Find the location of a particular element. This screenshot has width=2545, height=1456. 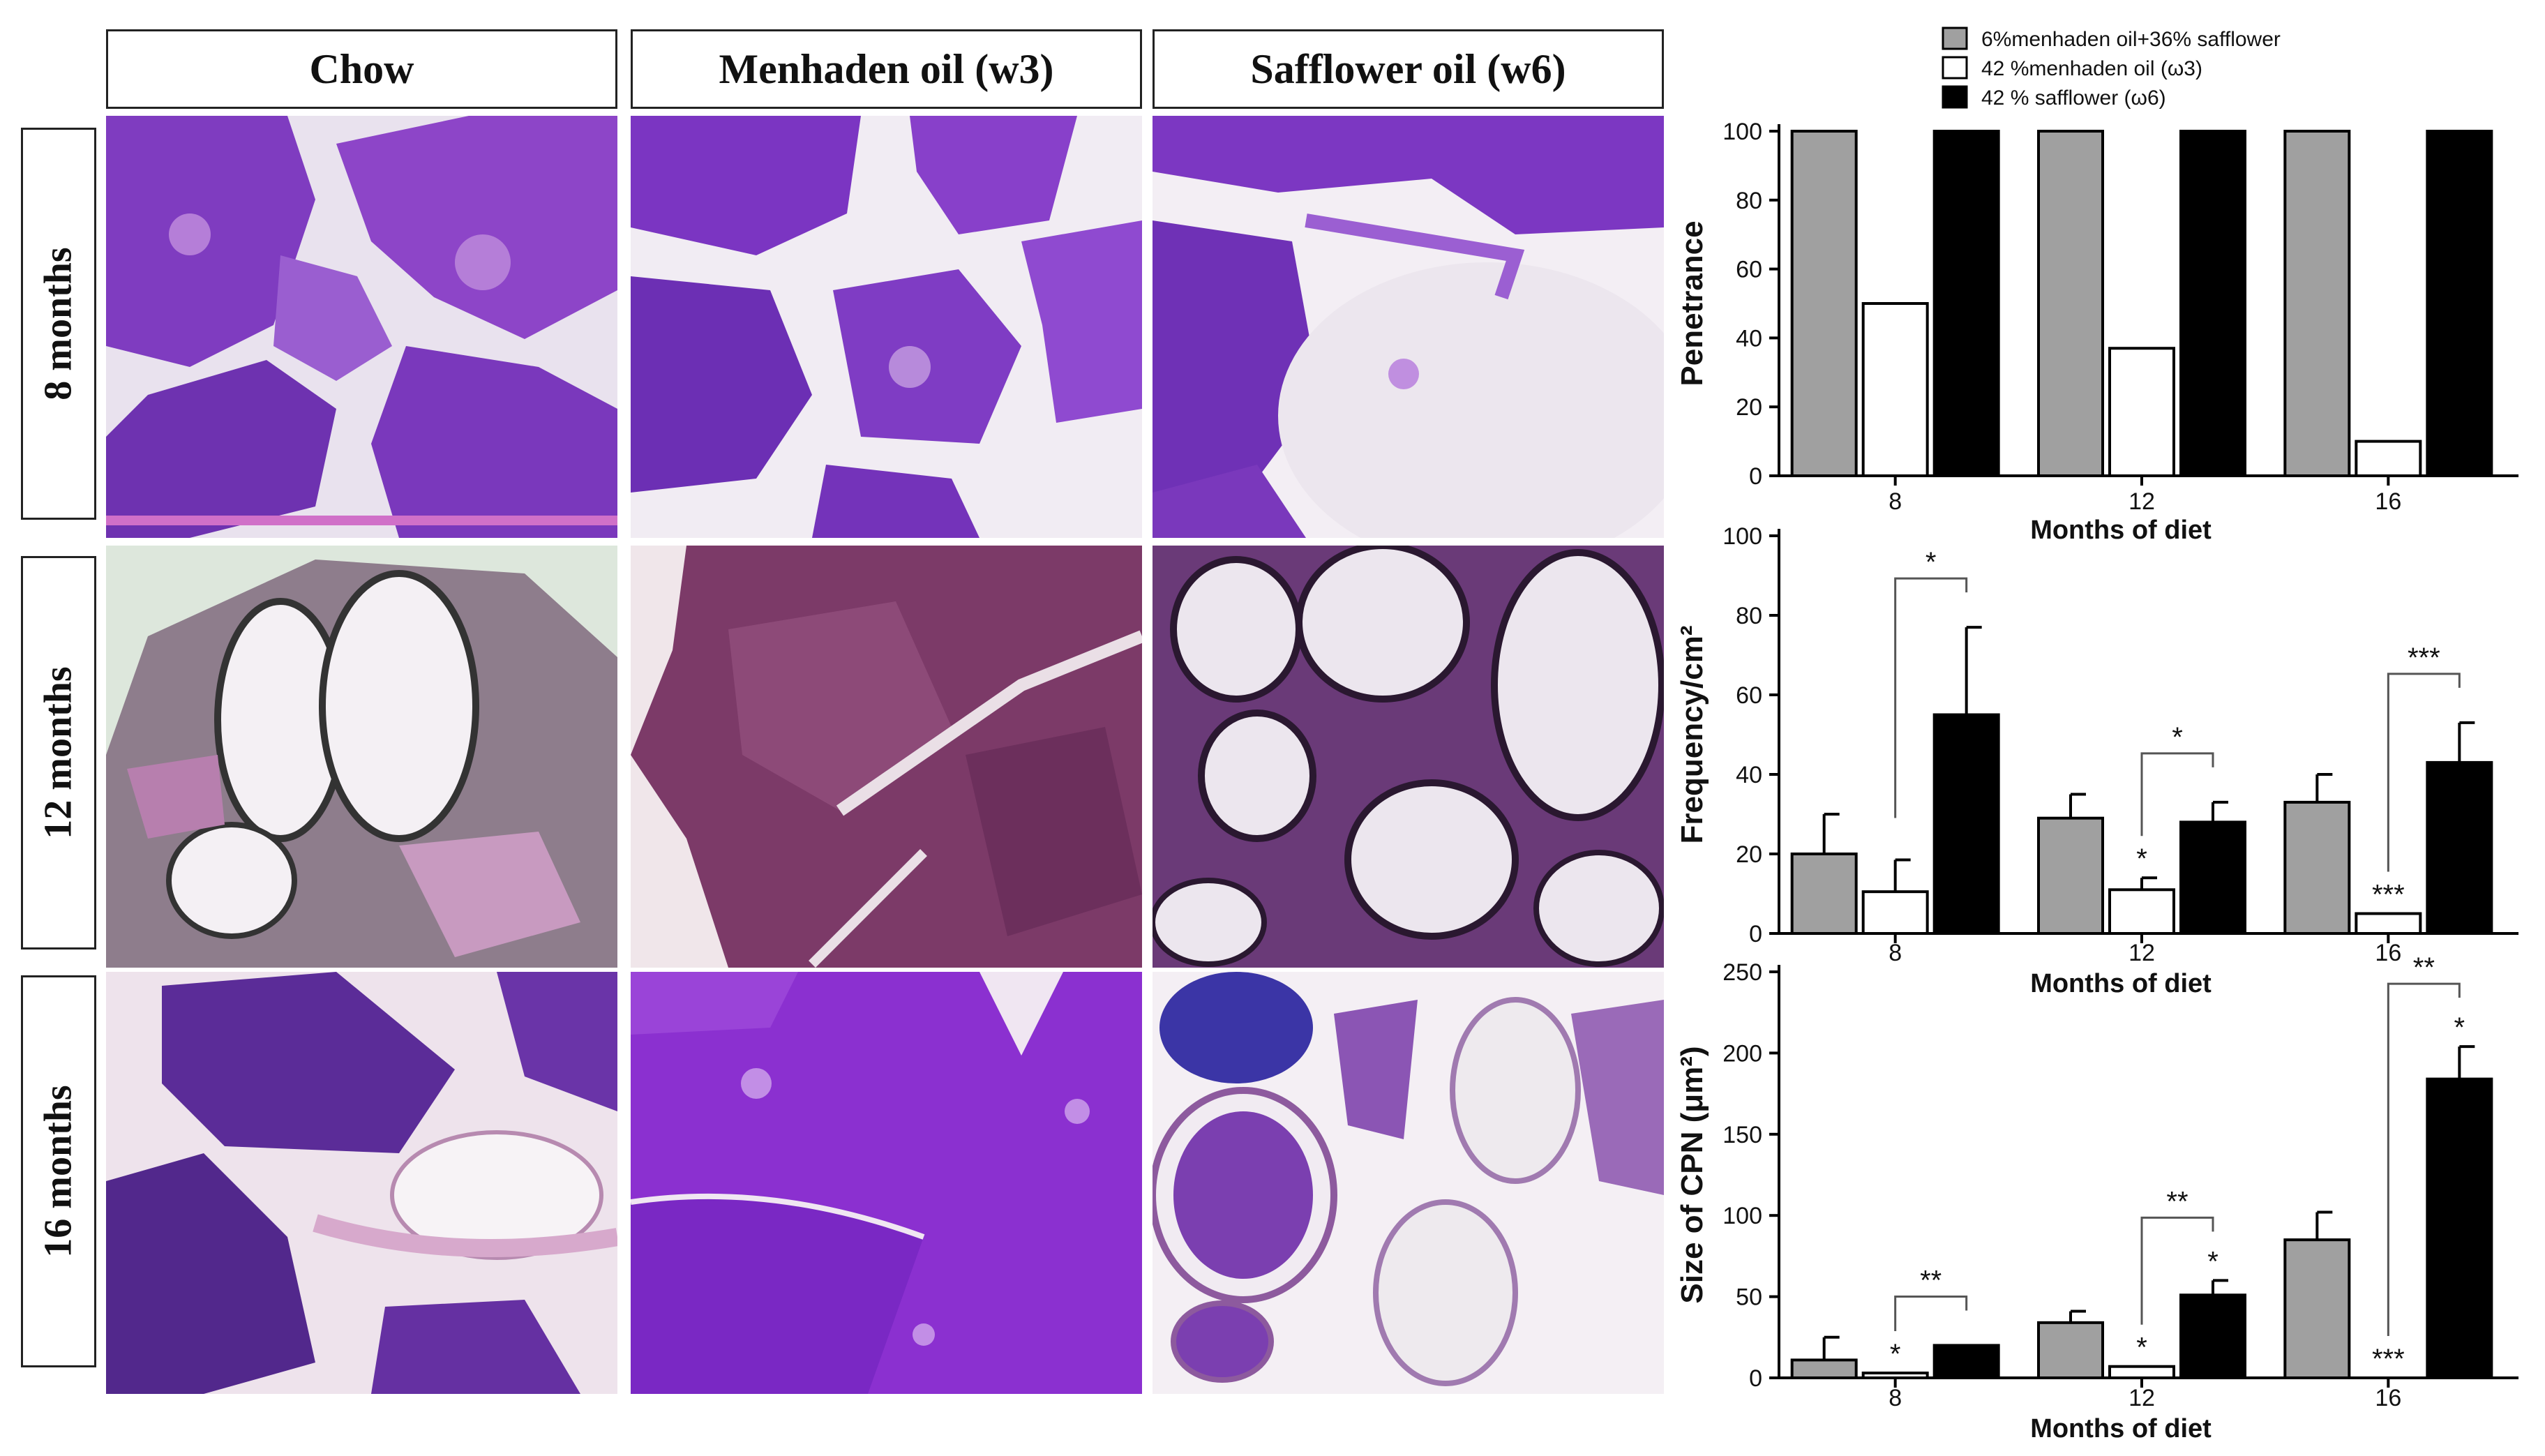

legend-label-1: 6%menhaden oil+36% safflower is located at coordinates (2131, 39).